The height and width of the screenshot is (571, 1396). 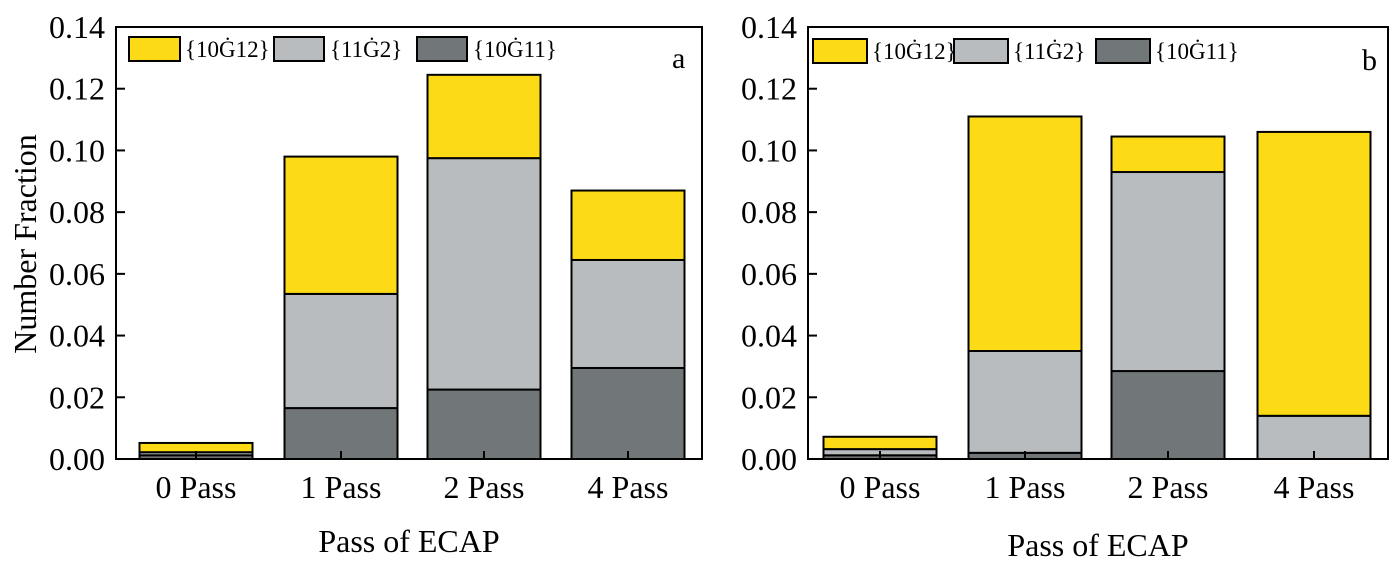 I want to click on panel-label: a, so click(x=678, y=58).